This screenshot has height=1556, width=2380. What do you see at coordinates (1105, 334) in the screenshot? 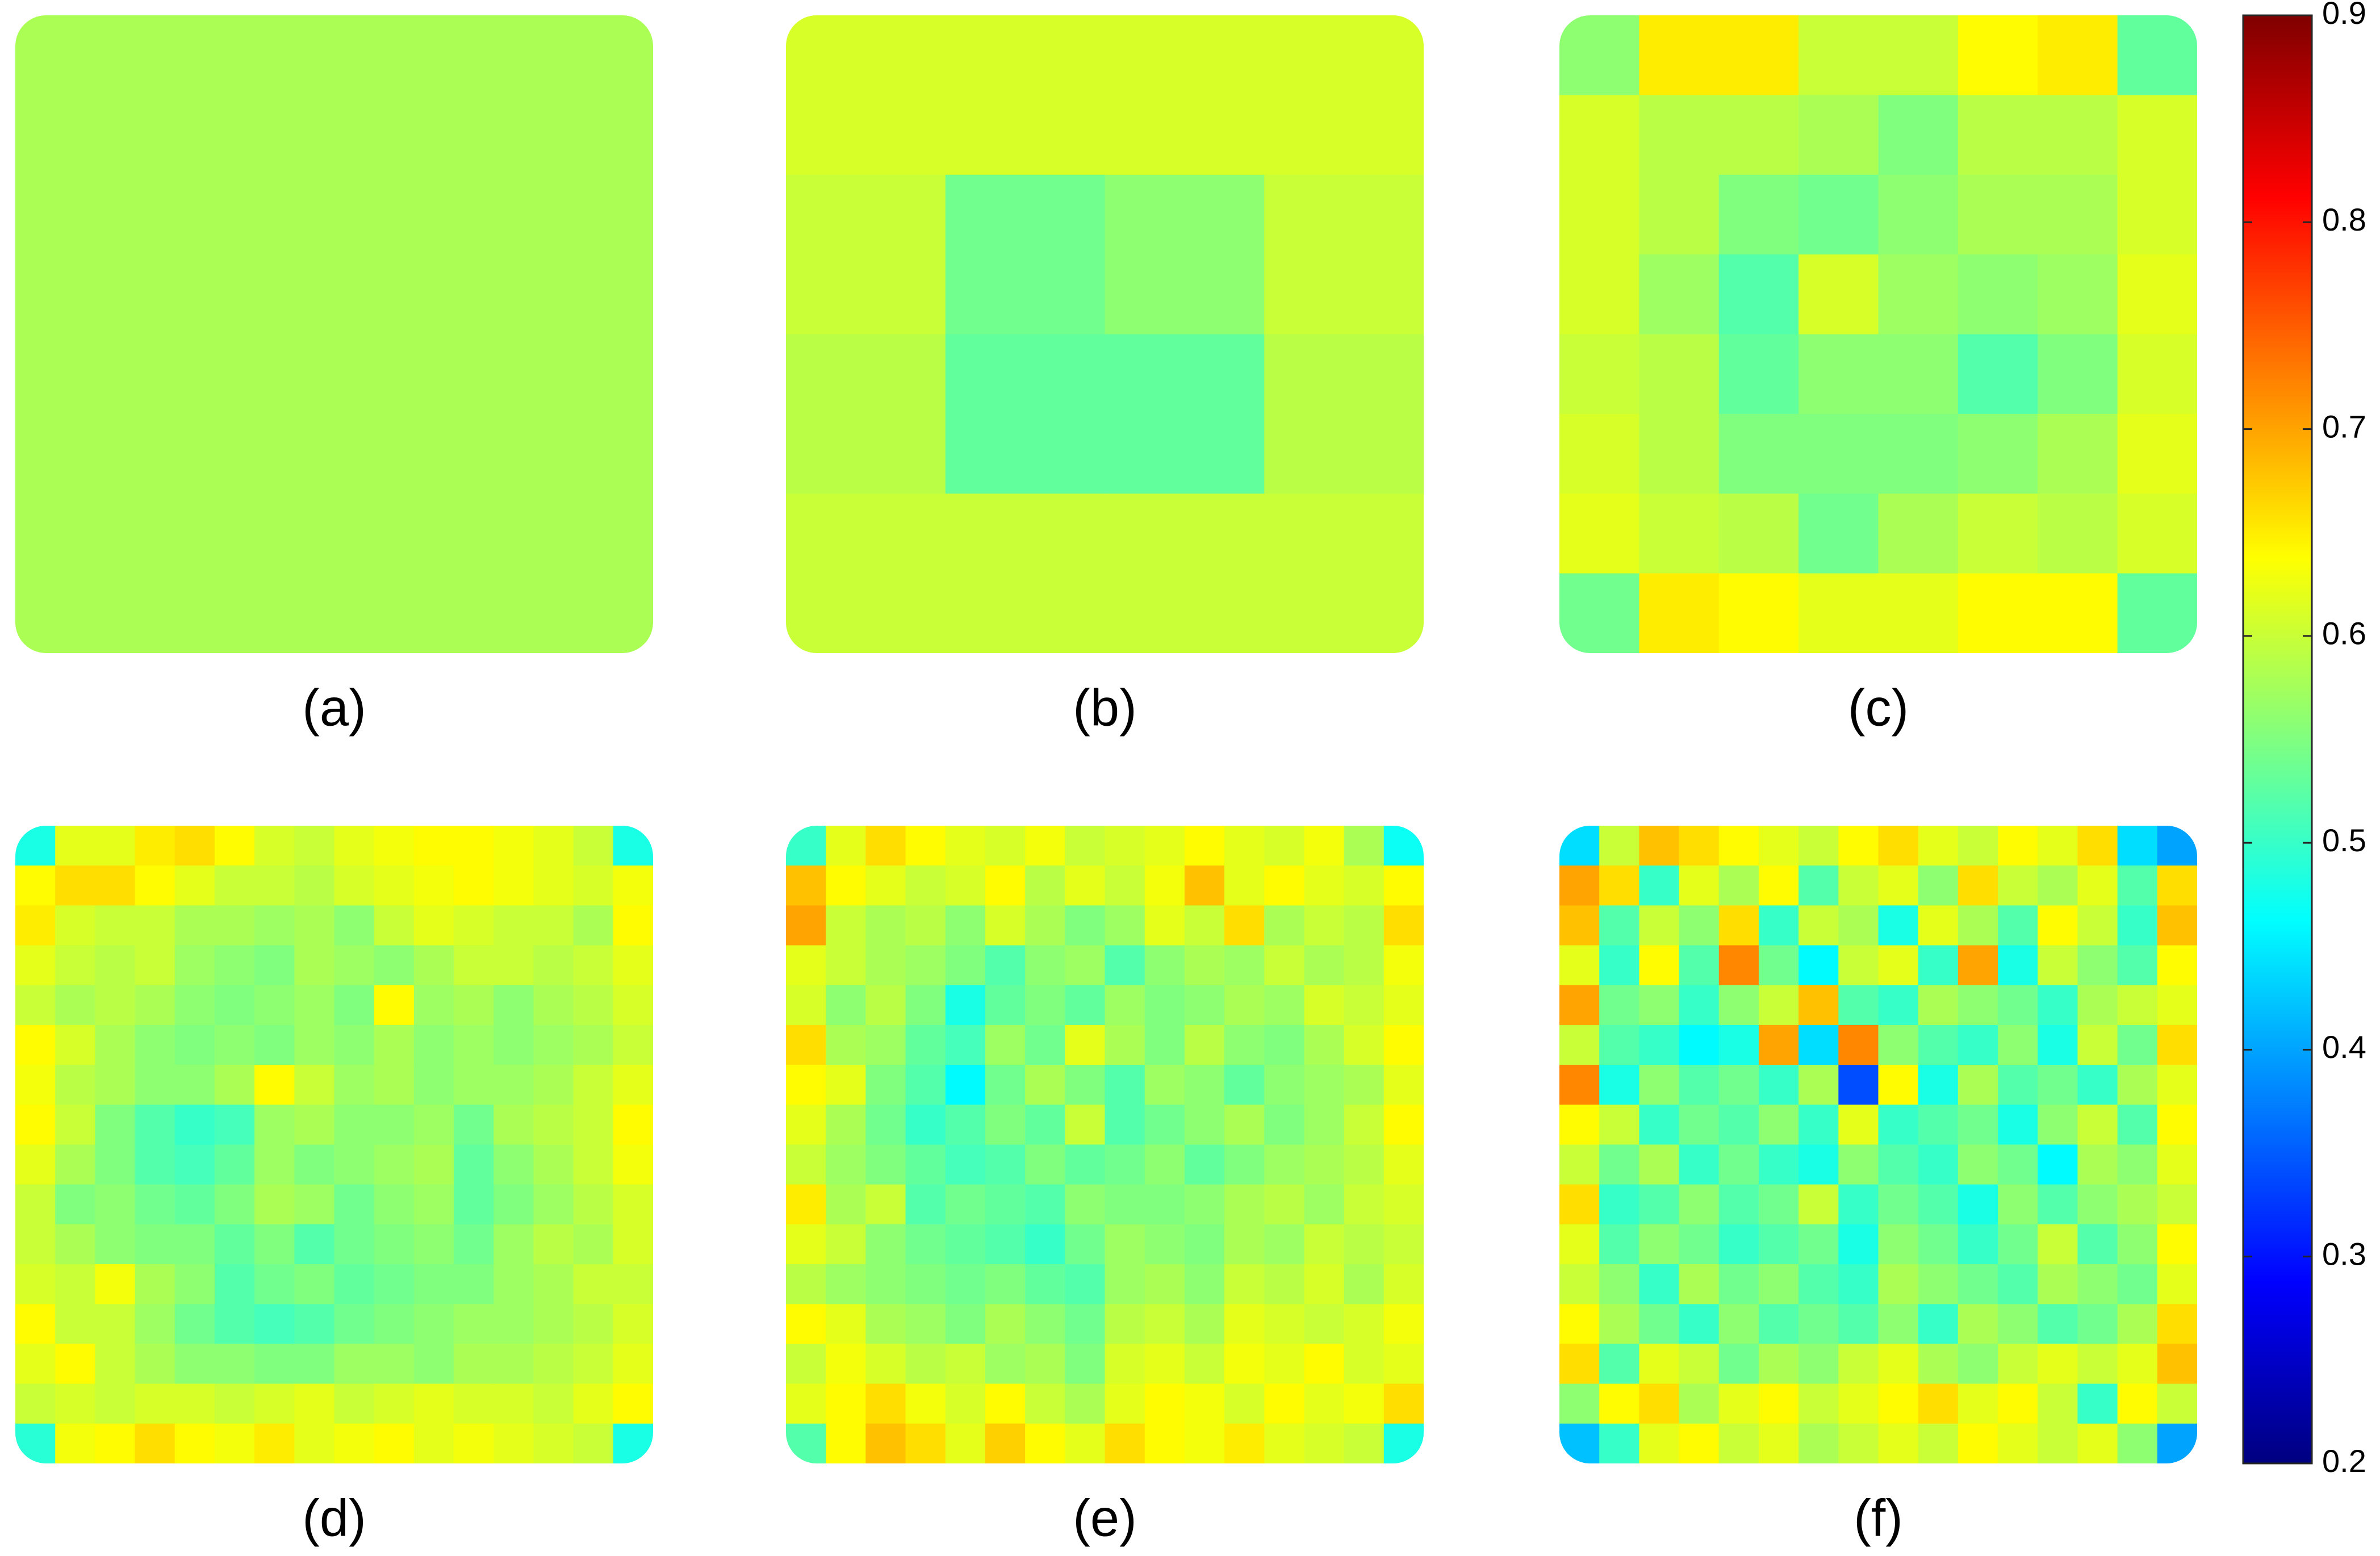
I see `heatmap` at bounding box center [1105, 334].